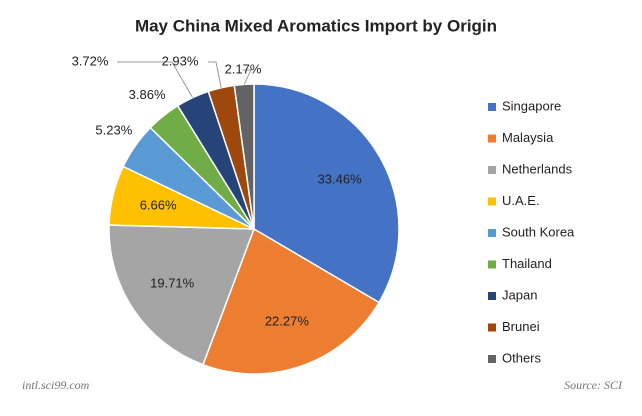 The height and width of the screenshot is (416, 642). I want to click on legend-label: Singapore, so click(531, 105).